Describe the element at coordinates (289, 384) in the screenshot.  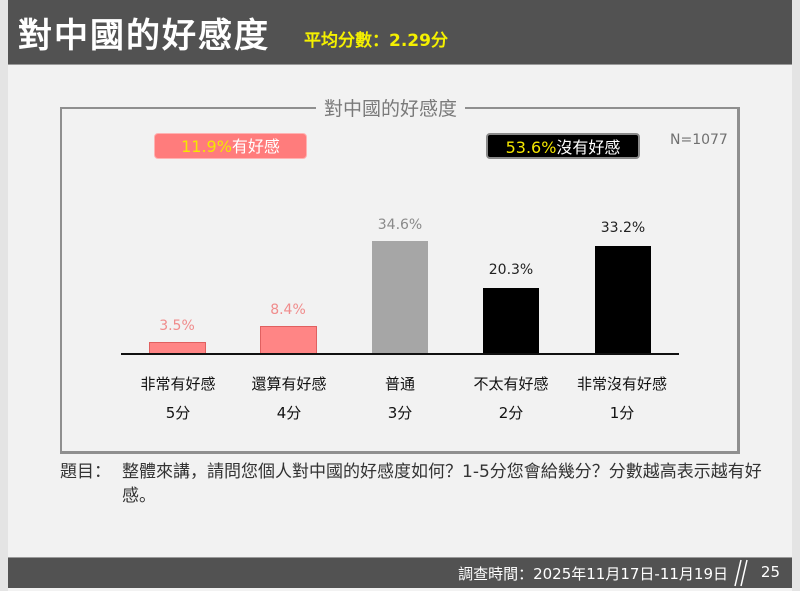
I see `category-label: 還算有好感` at that location.